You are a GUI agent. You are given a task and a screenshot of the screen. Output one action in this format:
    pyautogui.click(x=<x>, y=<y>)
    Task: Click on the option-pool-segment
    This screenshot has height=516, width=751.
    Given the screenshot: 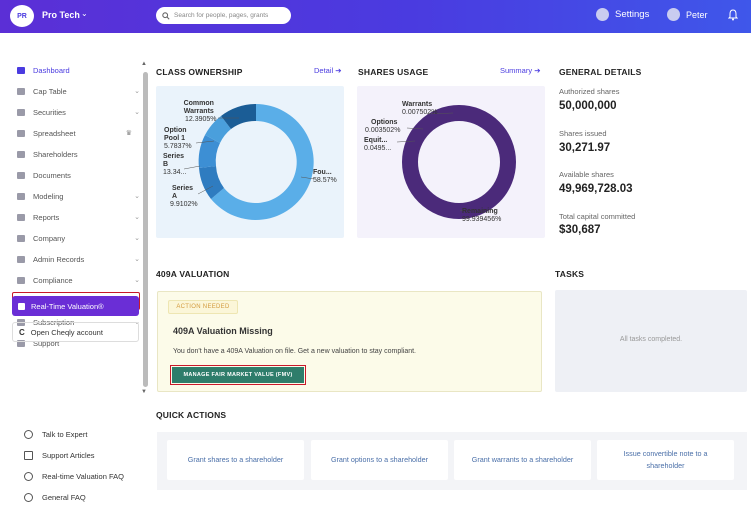 What is the action you would take?
    pyautogui.click(x=218, y=129)
    